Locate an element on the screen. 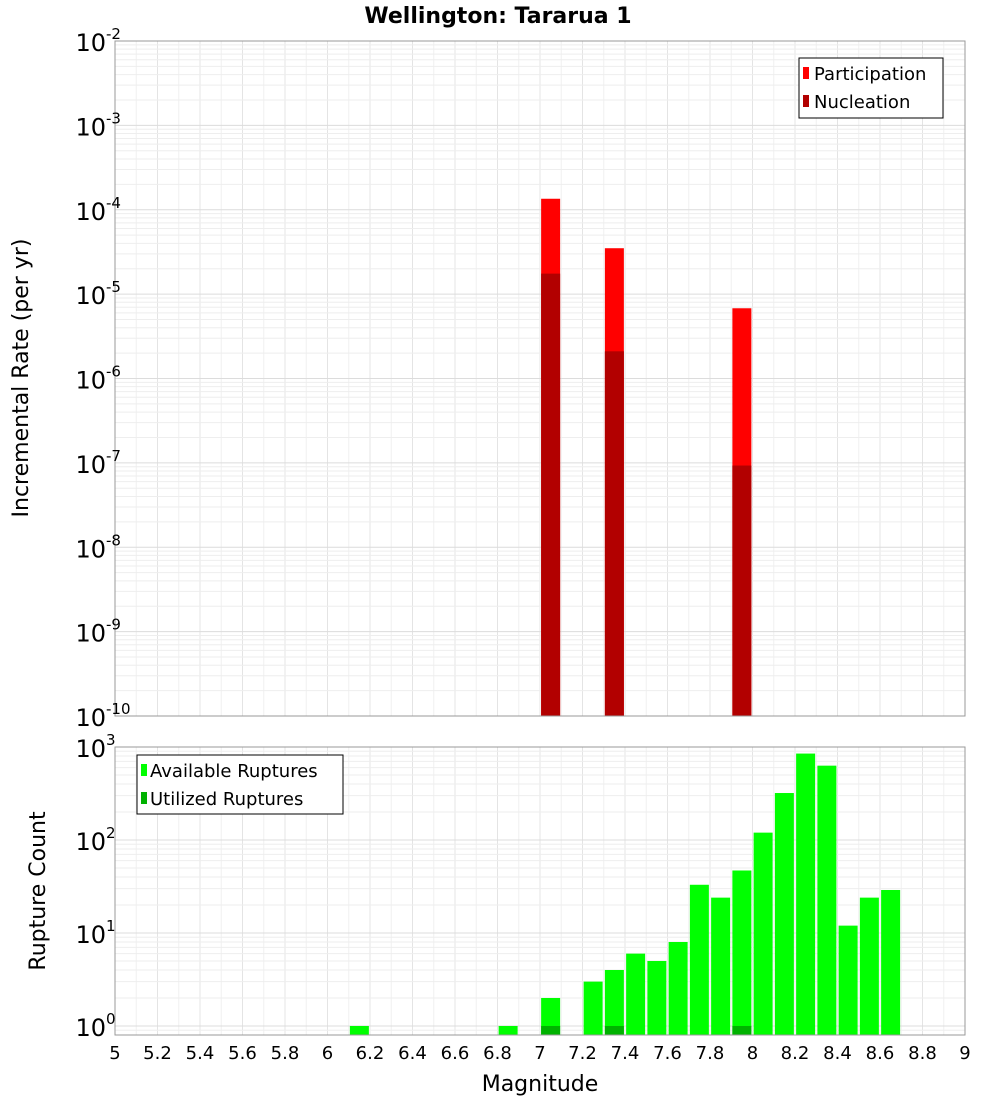  top-y-tick-exponent: -9 is located at coordinates (113, 625).